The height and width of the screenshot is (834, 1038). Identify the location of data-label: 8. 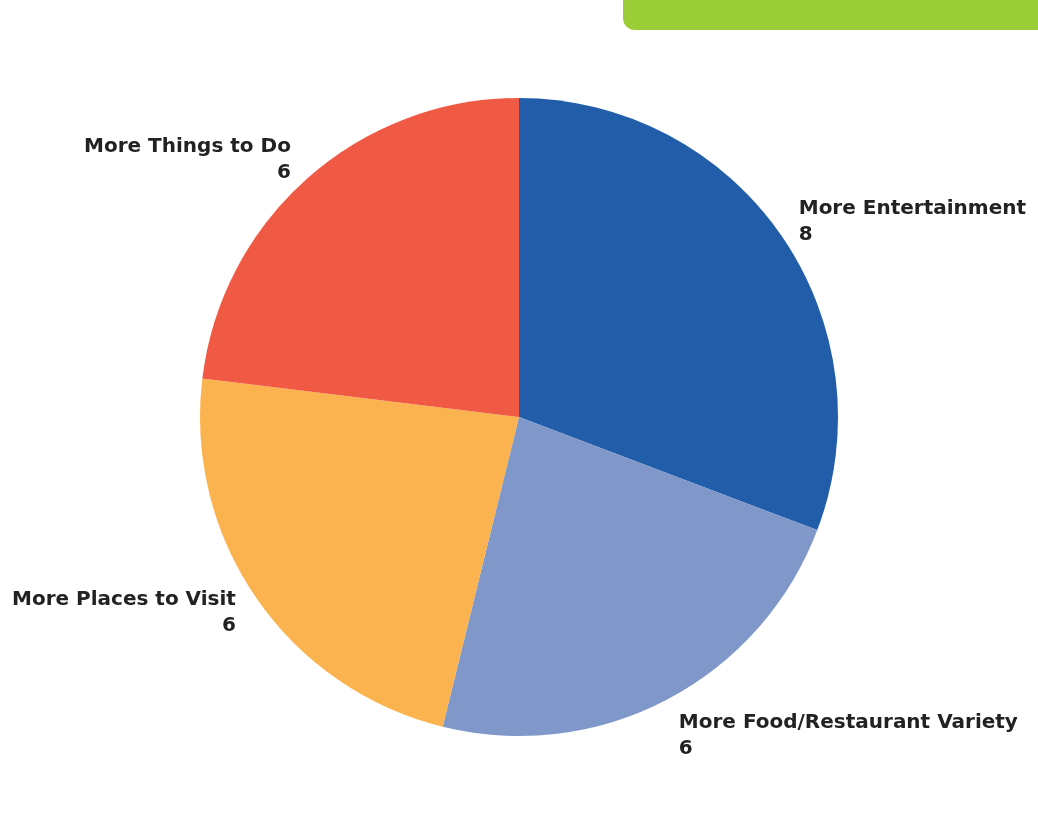
(805, 232).